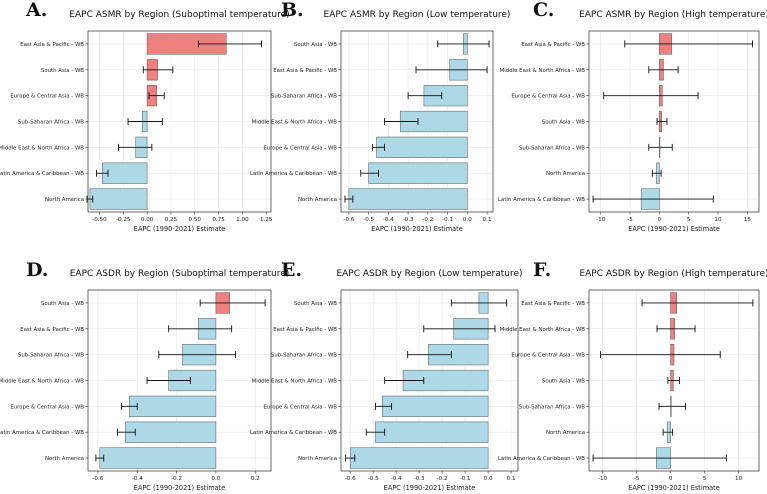  What do you see at coordinates (417, 15) in the screenshot?
I see `chart-title: EAPC ASMR by Region (Low temperature)` at bounding box center [417, 15].